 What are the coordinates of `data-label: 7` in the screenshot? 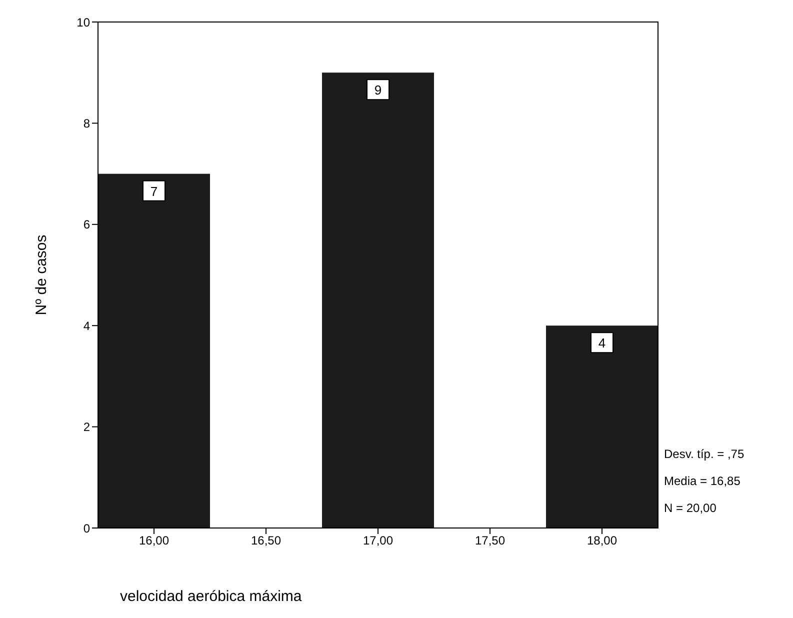 It's located at (154, 191).